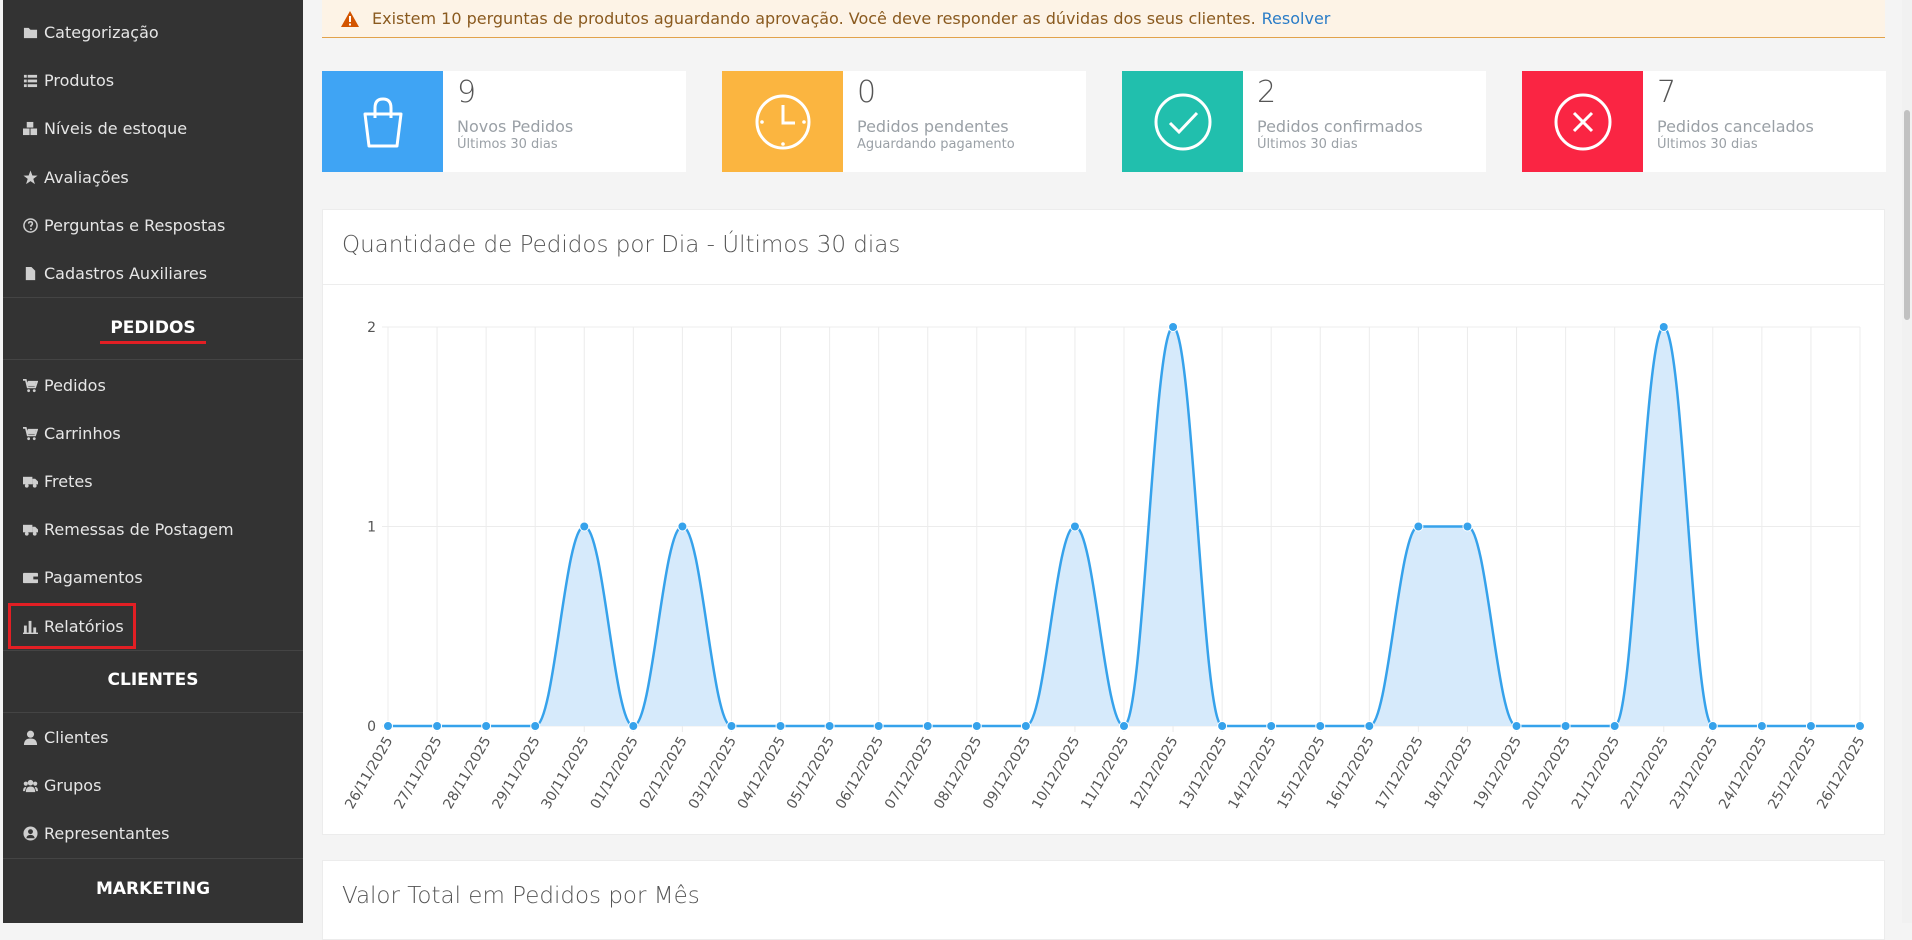 The height and width of the screenshot is (940, 1912). What do you see at coordinates (153, 177) in the screenshot?
I see `sidebar-item-items_top-3: Avaliações` at bounding box center [153, 177].